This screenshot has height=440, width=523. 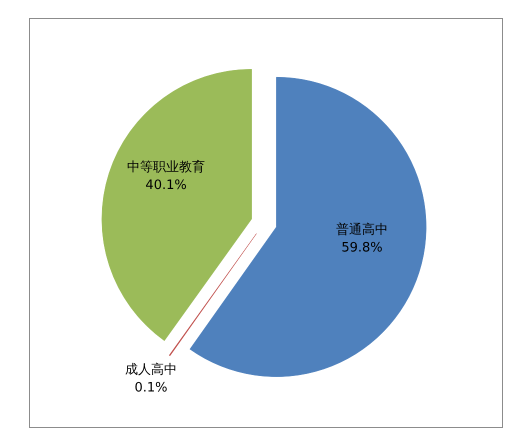 I want to click on slice-label: 中等职业教育, so click(x=166, y=166).